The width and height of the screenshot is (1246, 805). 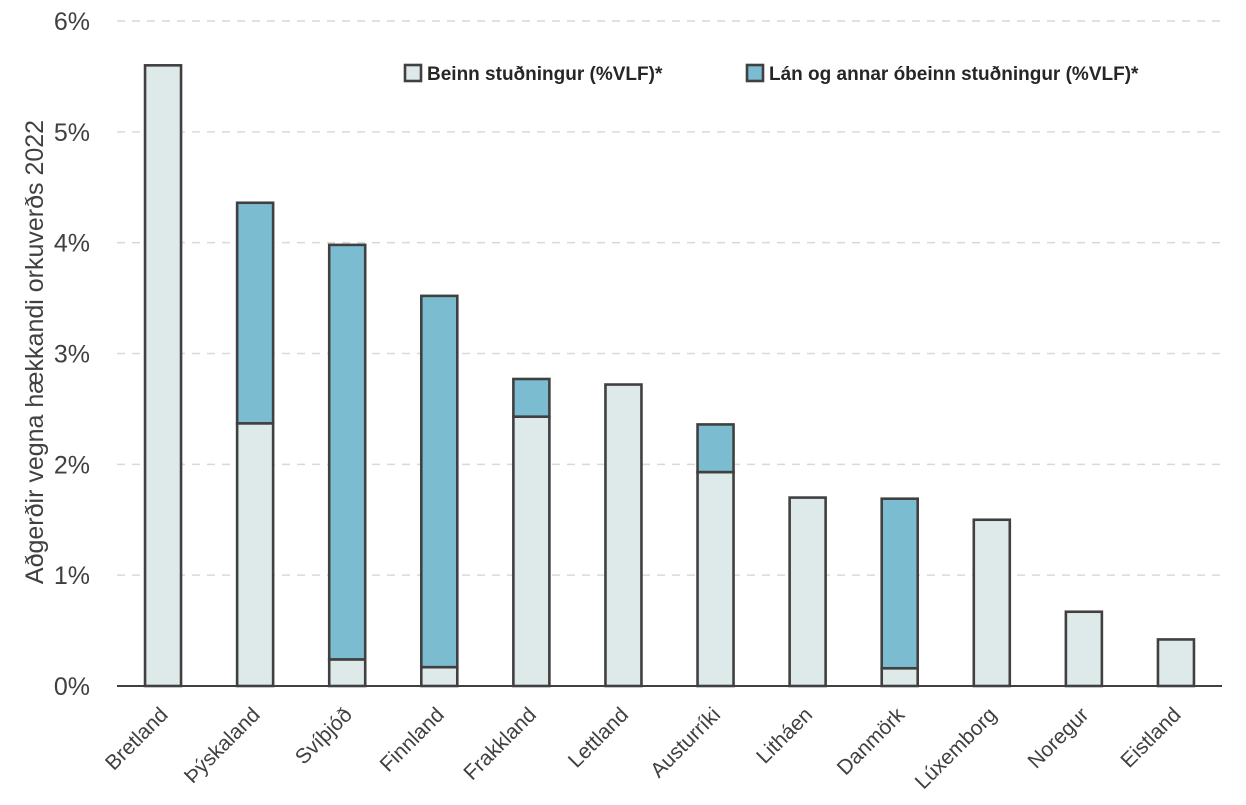 I want to click on x-tick-label: Lettland, so click(x=598, y=737).